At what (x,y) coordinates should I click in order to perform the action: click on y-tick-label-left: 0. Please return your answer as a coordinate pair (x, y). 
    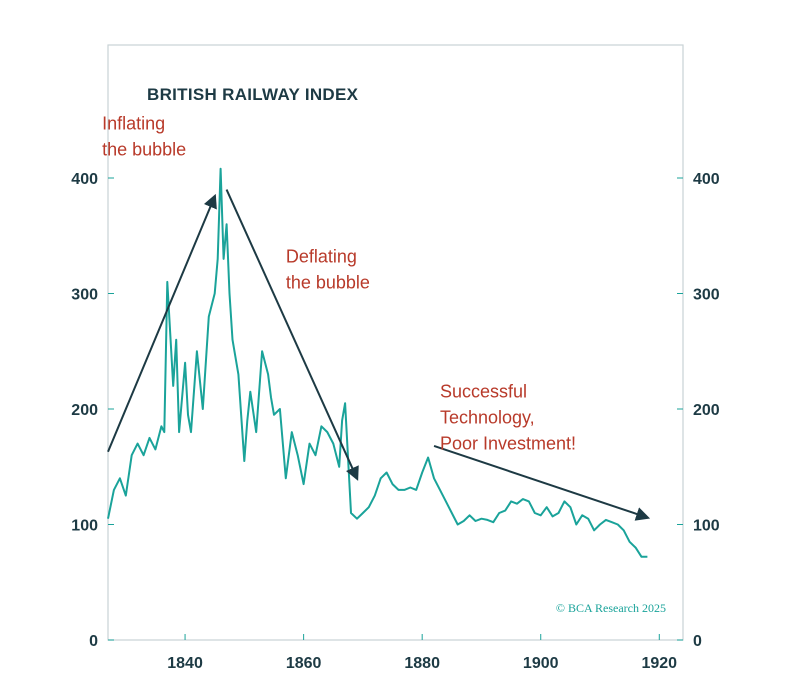
    Looking at the image, I should click on (93, 641).